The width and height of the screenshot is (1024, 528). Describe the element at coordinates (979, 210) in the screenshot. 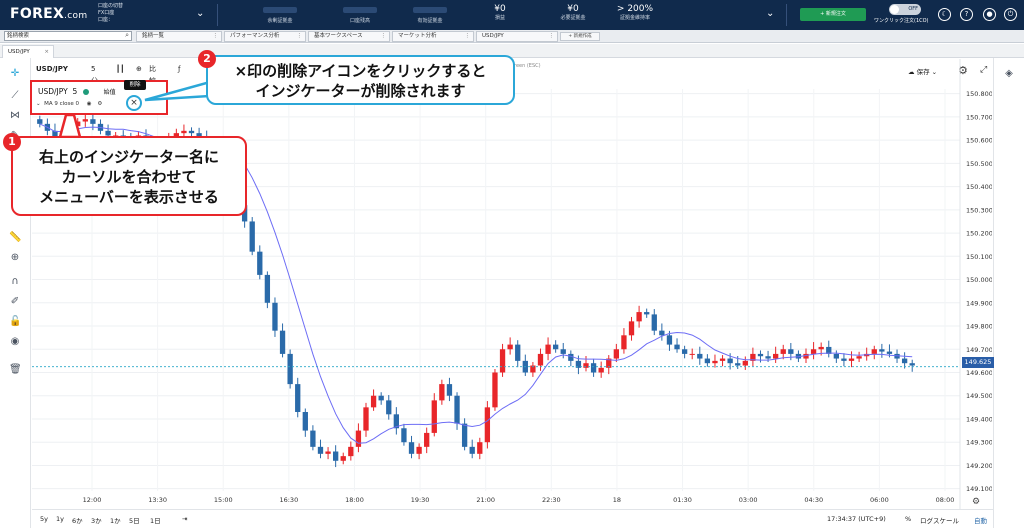

I see `y-tick-label: 150.300` at that location.